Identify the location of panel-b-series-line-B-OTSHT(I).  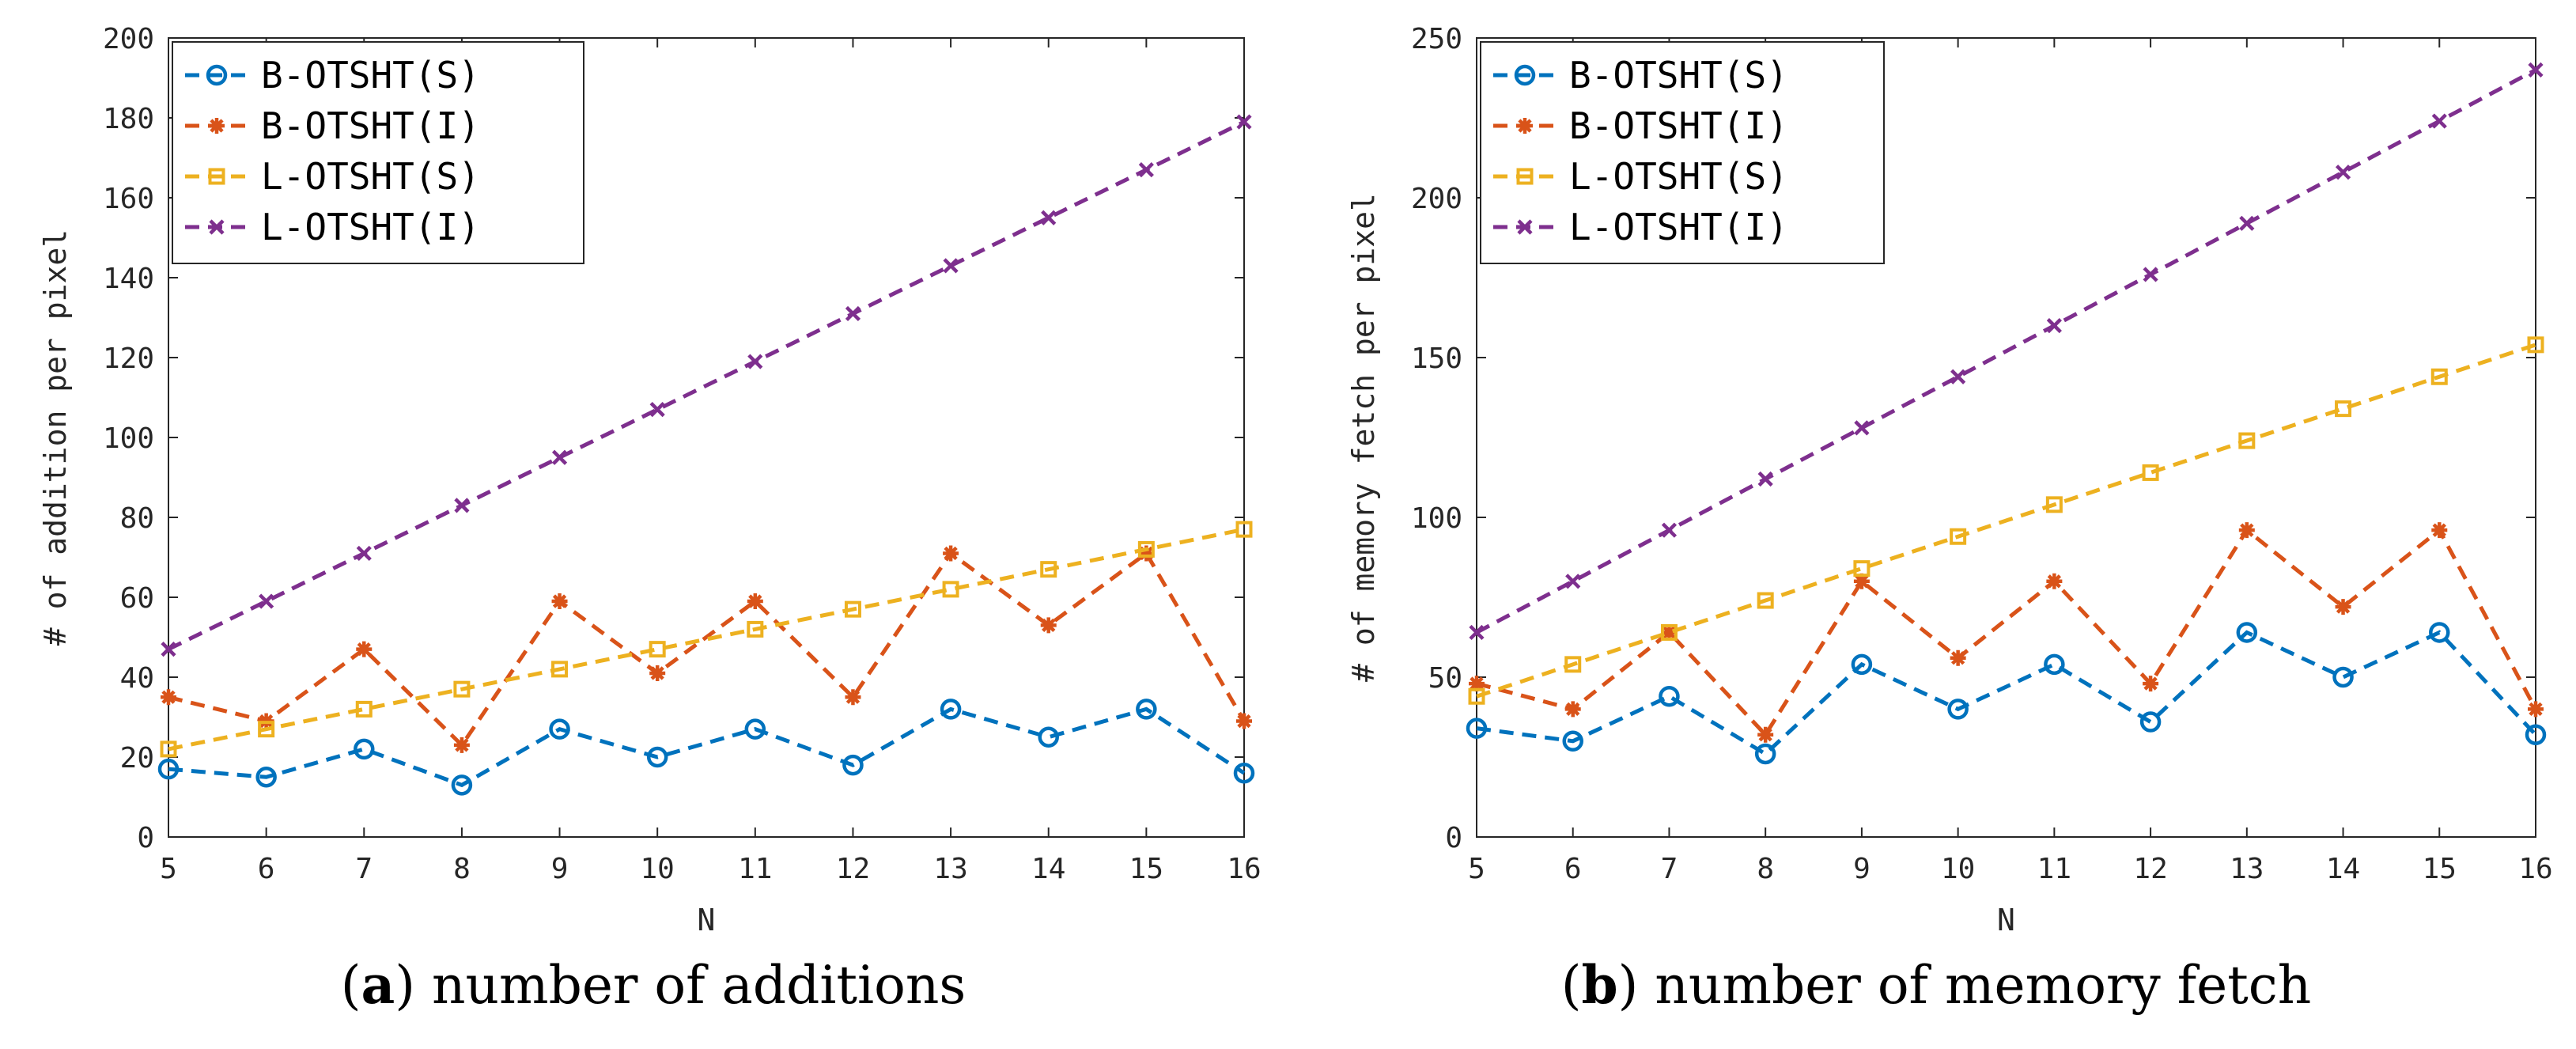
(2007, 632).